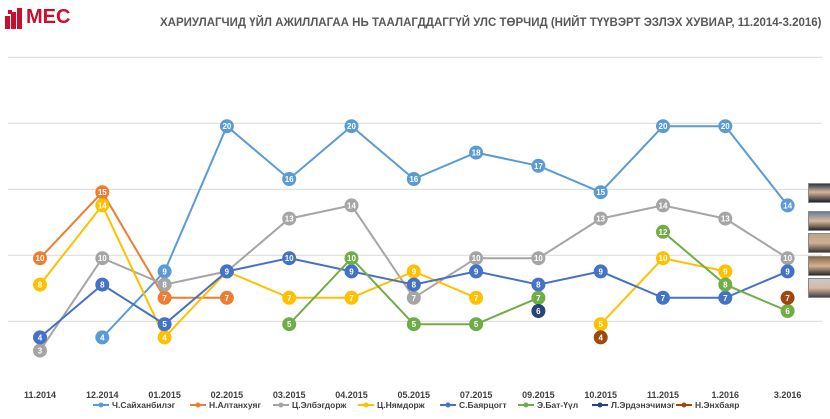  I want to click on legend-label: С.Баярцогт, so click(483, 405).